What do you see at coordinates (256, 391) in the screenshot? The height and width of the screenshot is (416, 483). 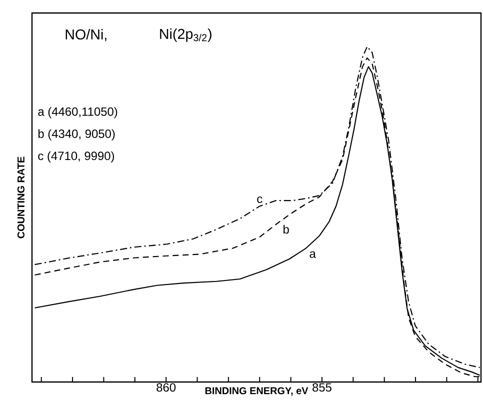 I see `x-axis-title: BINDING ENERGY, eV` at bounding box center [256, 391].